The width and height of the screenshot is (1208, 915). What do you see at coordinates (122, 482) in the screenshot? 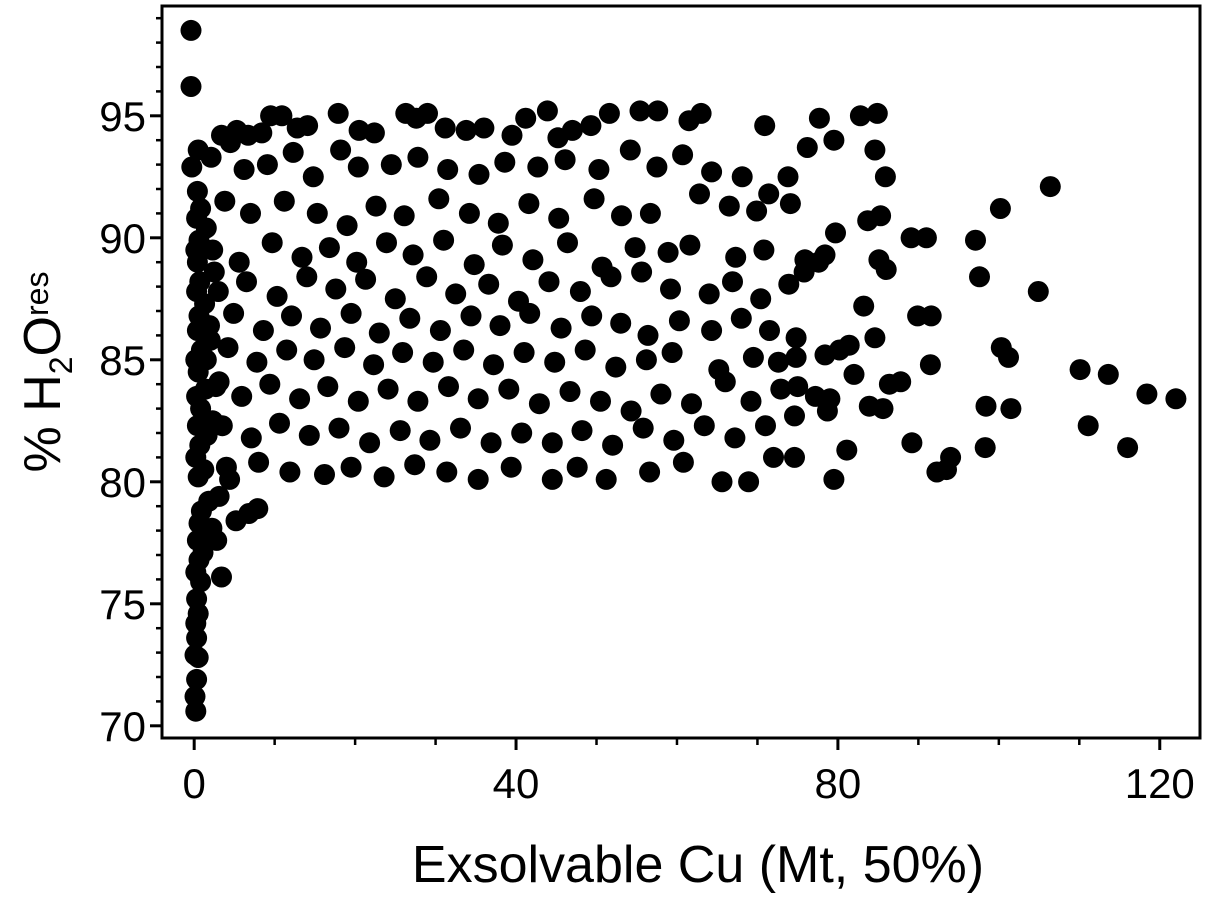
I see `y-tick-label: 80` at bounding box center [122, 482].